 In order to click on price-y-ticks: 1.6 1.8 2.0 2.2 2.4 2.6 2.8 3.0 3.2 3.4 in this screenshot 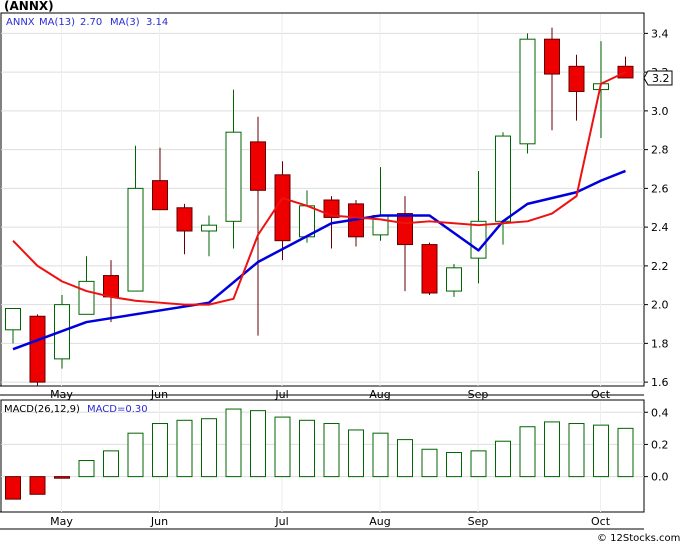, I will do `click(656, 208)`.